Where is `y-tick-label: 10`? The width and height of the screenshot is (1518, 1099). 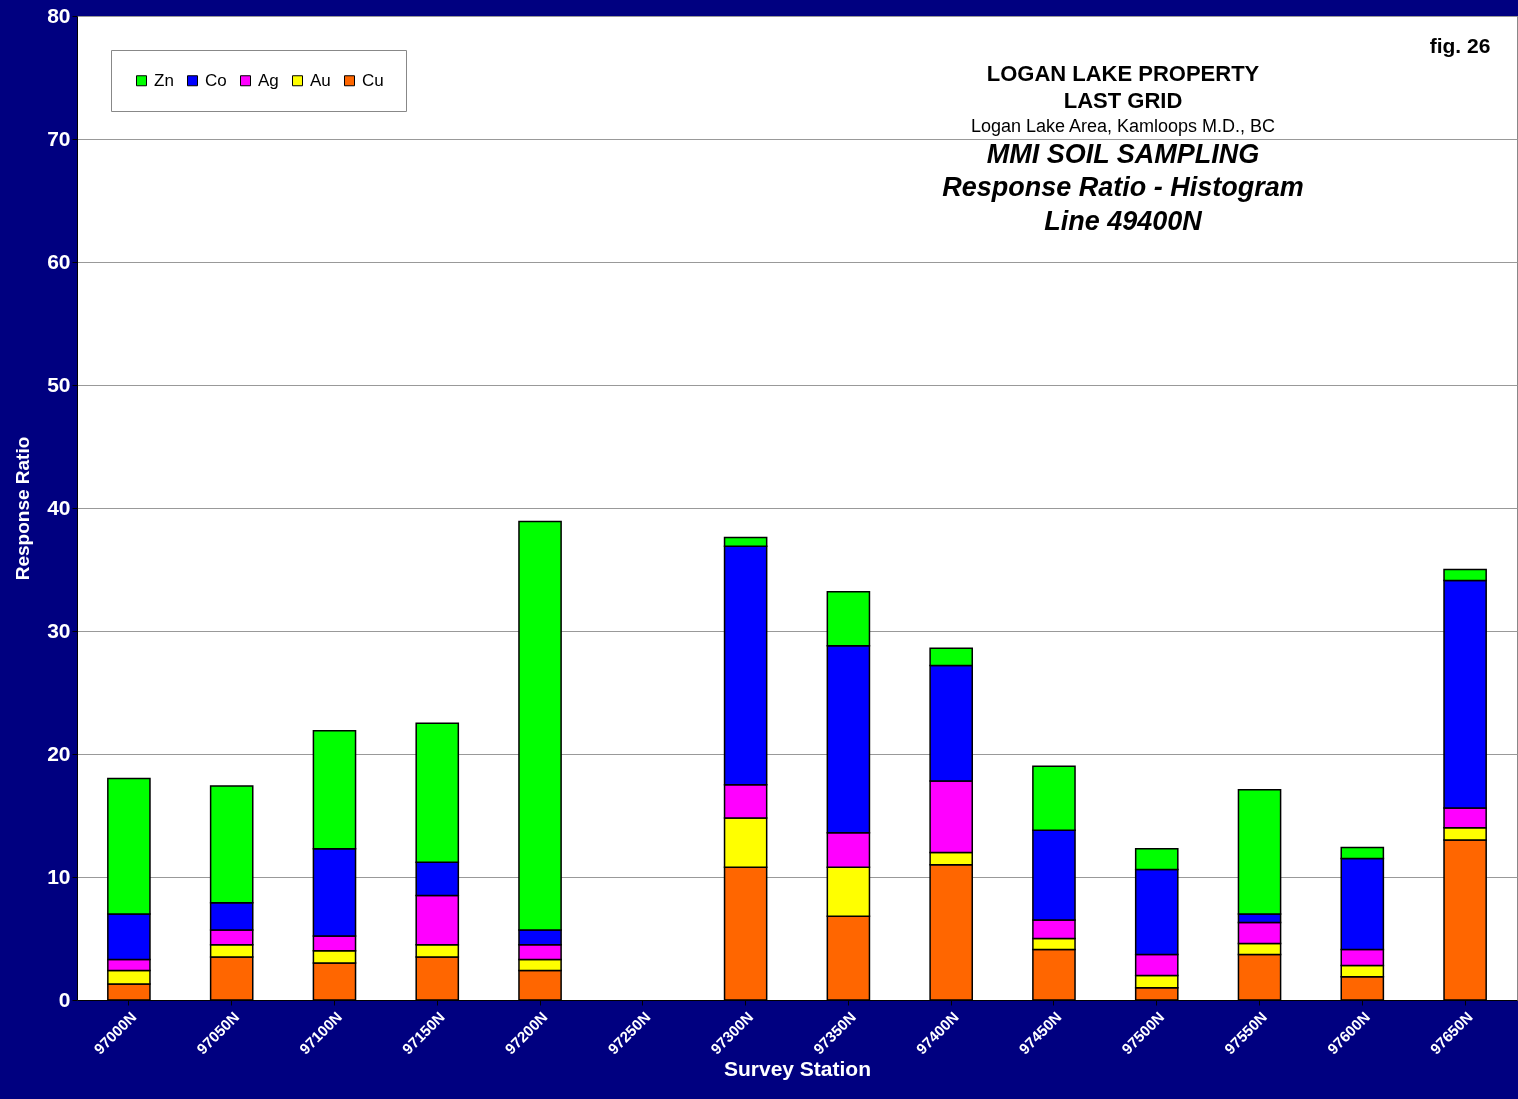
y-tick-label: 10 is located at coordinates (59, 876).